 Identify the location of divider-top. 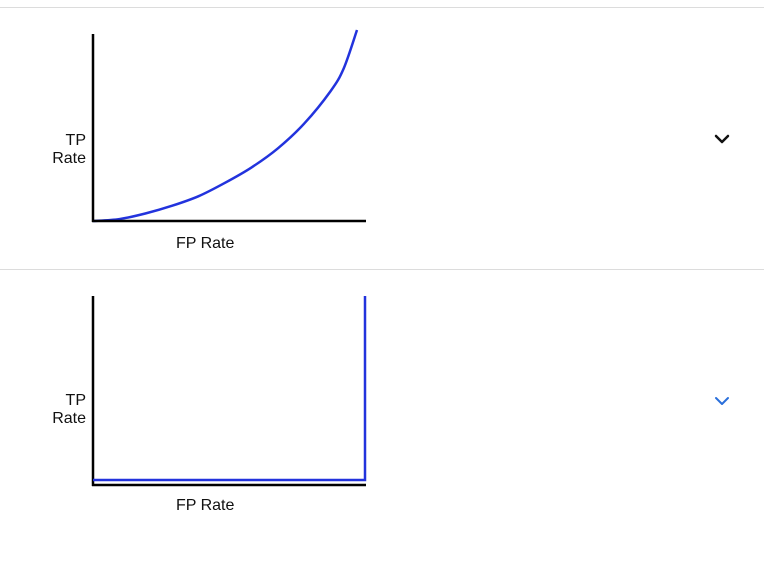
(382, 7).